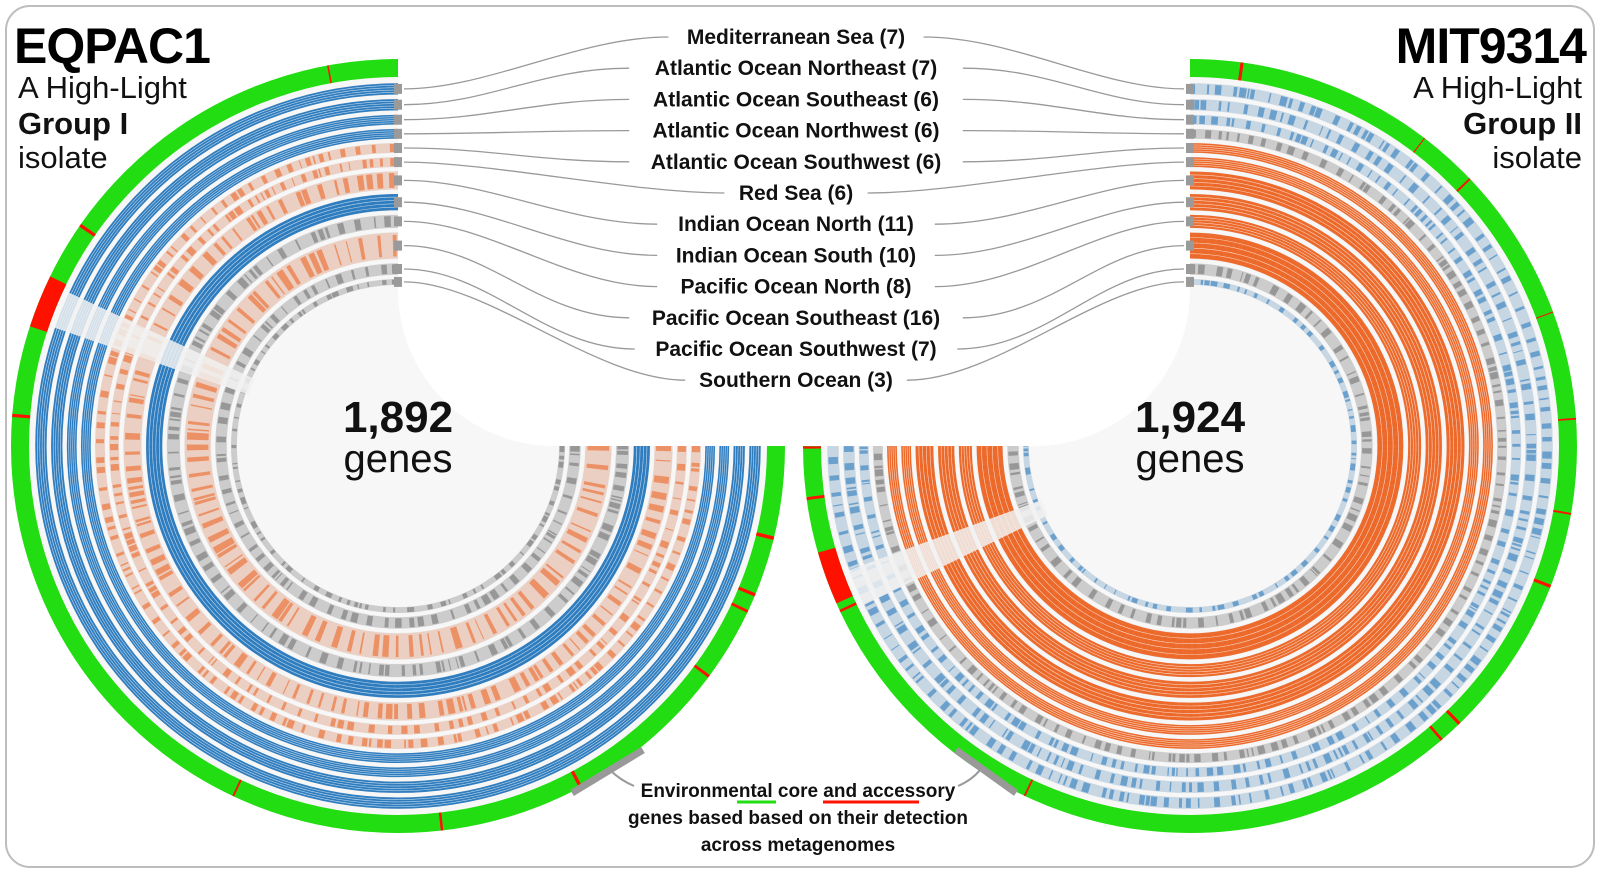  Describe the element at coordinates (63, 157) in the screenshot. I see `left-genome-subtitle-3: isolate` at that location.